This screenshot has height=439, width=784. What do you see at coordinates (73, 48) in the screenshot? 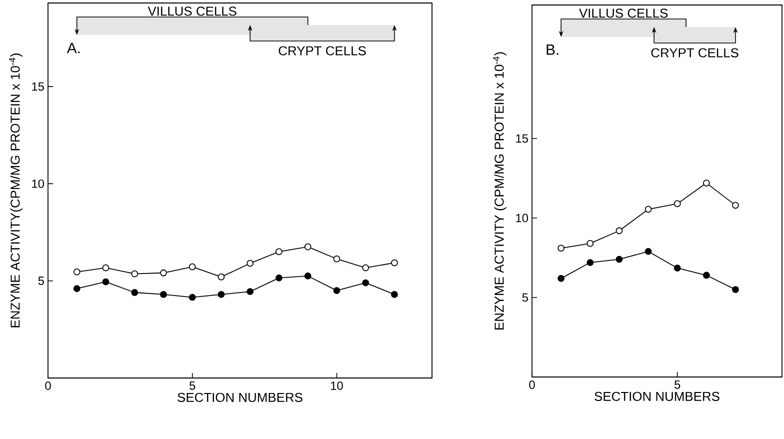
I see `text: A.` at bounding box center [73, 48].